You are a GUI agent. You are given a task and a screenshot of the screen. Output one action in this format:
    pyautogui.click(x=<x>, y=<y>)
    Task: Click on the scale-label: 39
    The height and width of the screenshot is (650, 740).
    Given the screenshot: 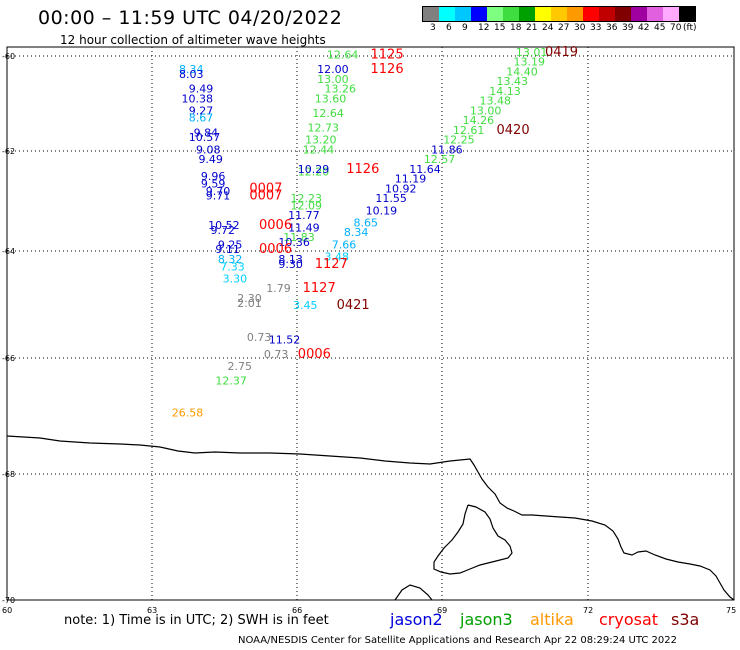 What is the action you would take?
    pyautogui.click(x=628, y=28)
    